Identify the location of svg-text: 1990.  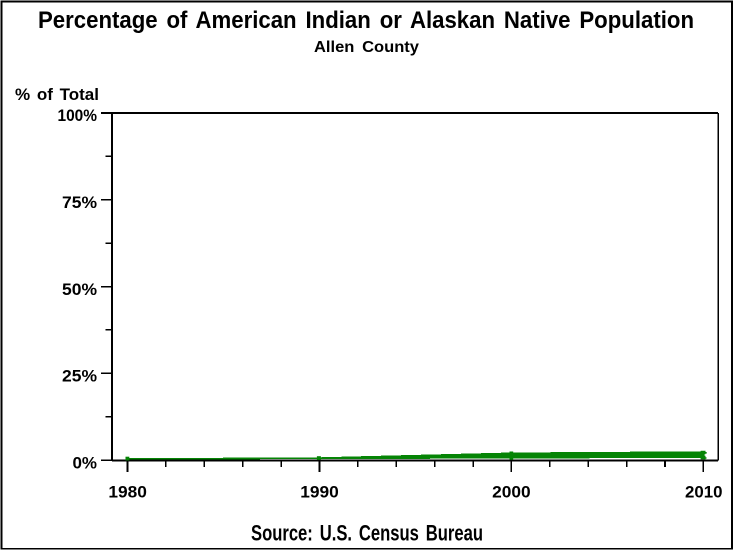
(319, 492).